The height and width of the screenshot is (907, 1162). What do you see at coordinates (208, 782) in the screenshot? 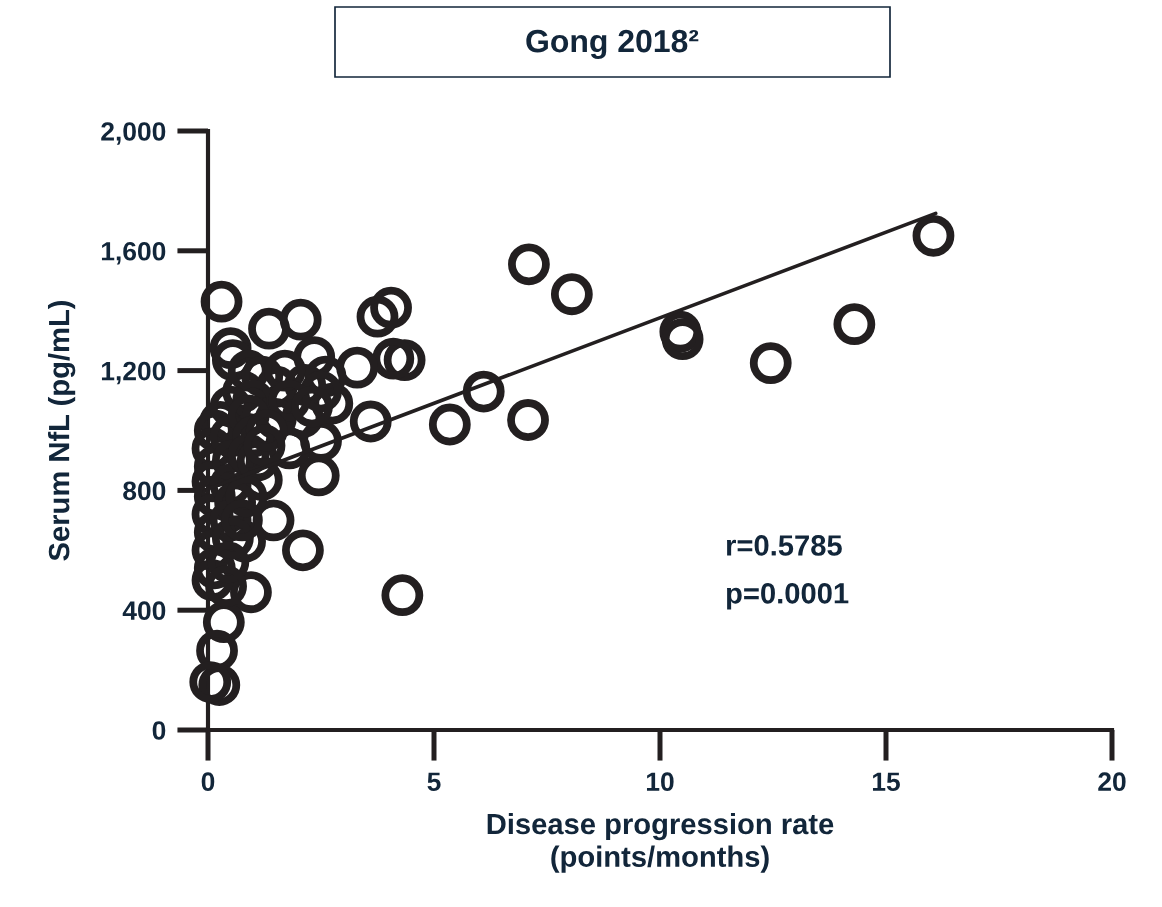
I see `x-tick-label: 0` at bounding box center [208, 782].